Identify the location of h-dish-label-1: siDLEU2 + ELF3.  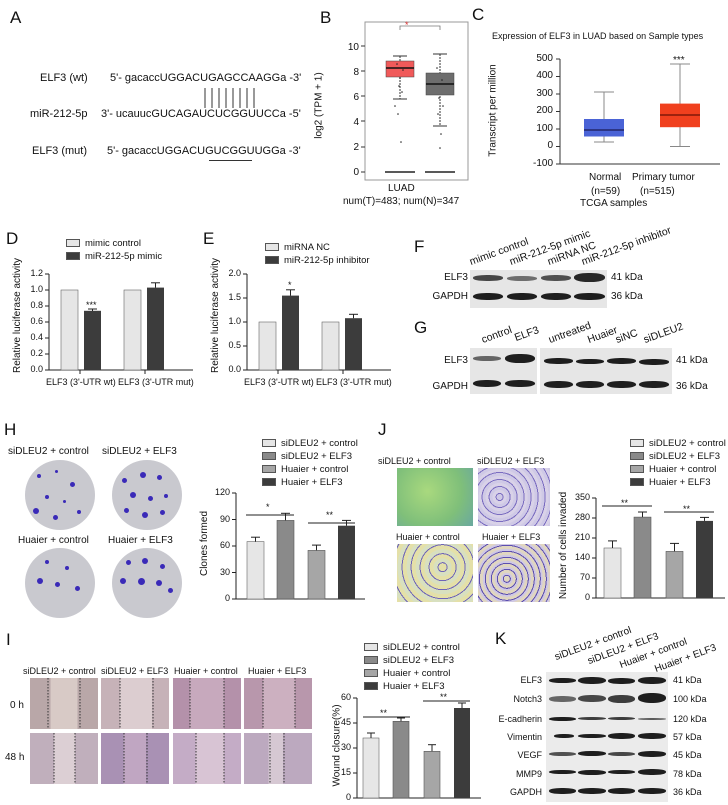
(139, 451).